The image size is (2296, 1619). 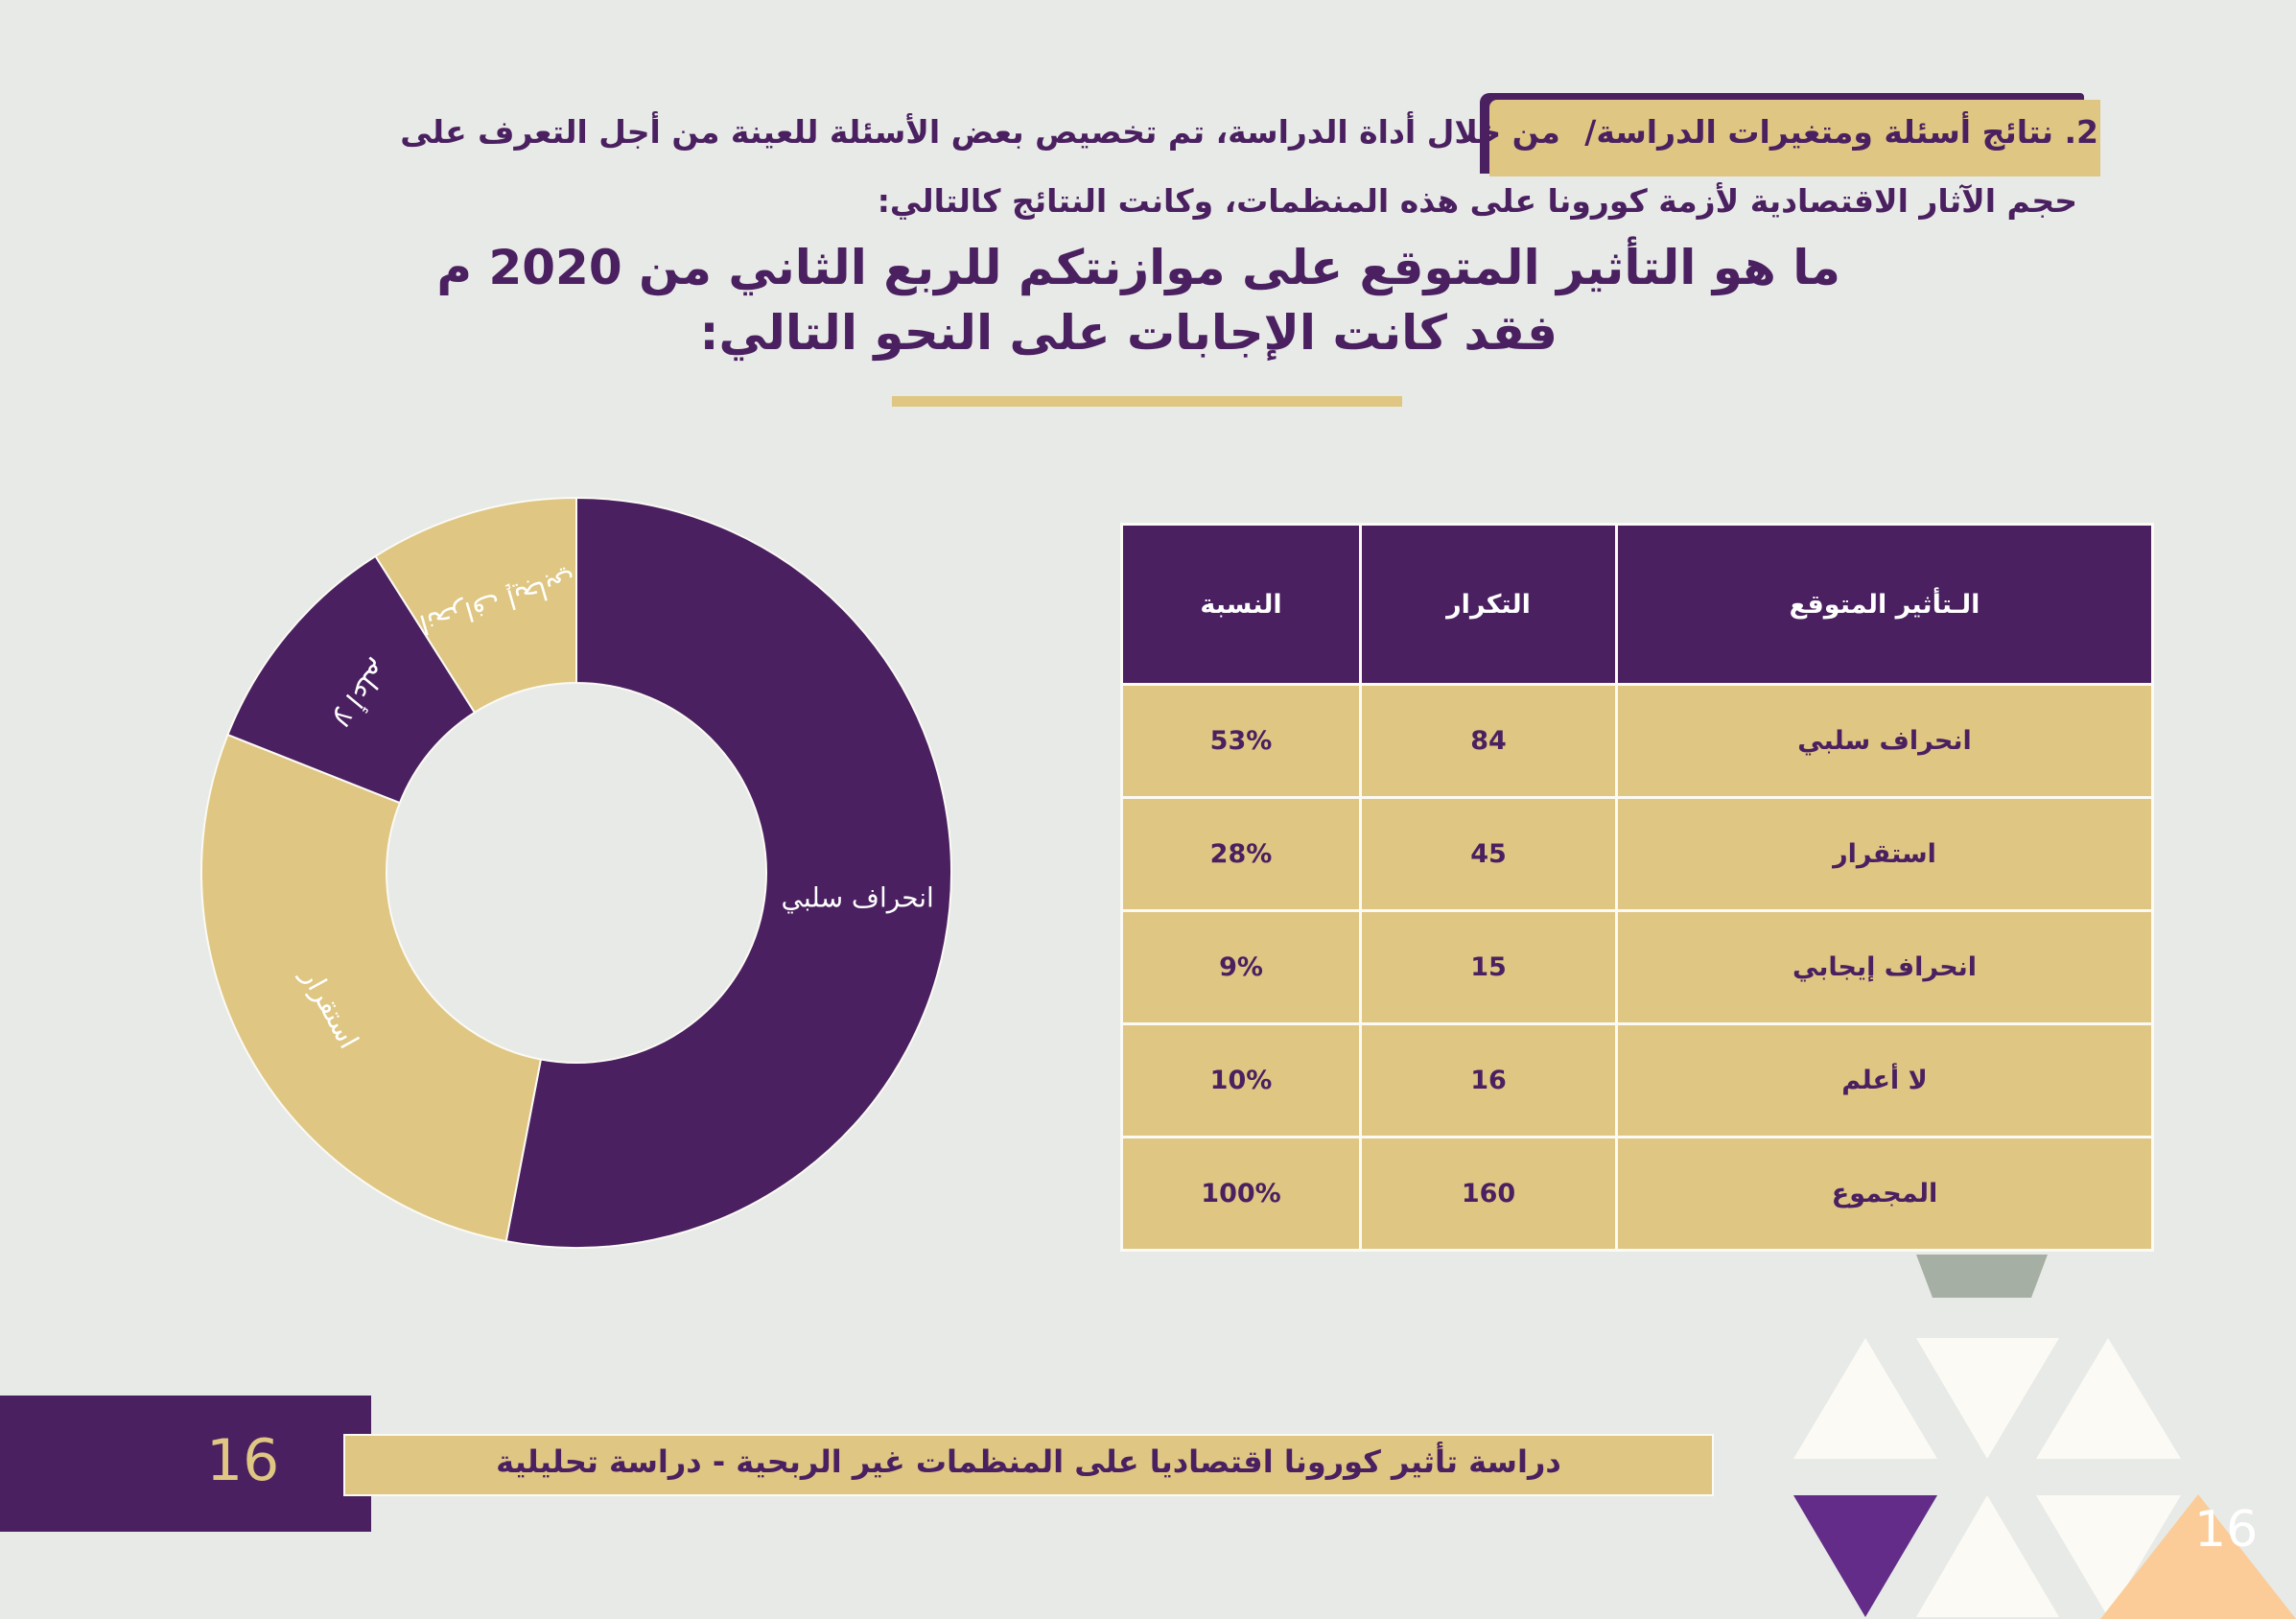 I want to click on footer-block, so click(x=185, y=1464).